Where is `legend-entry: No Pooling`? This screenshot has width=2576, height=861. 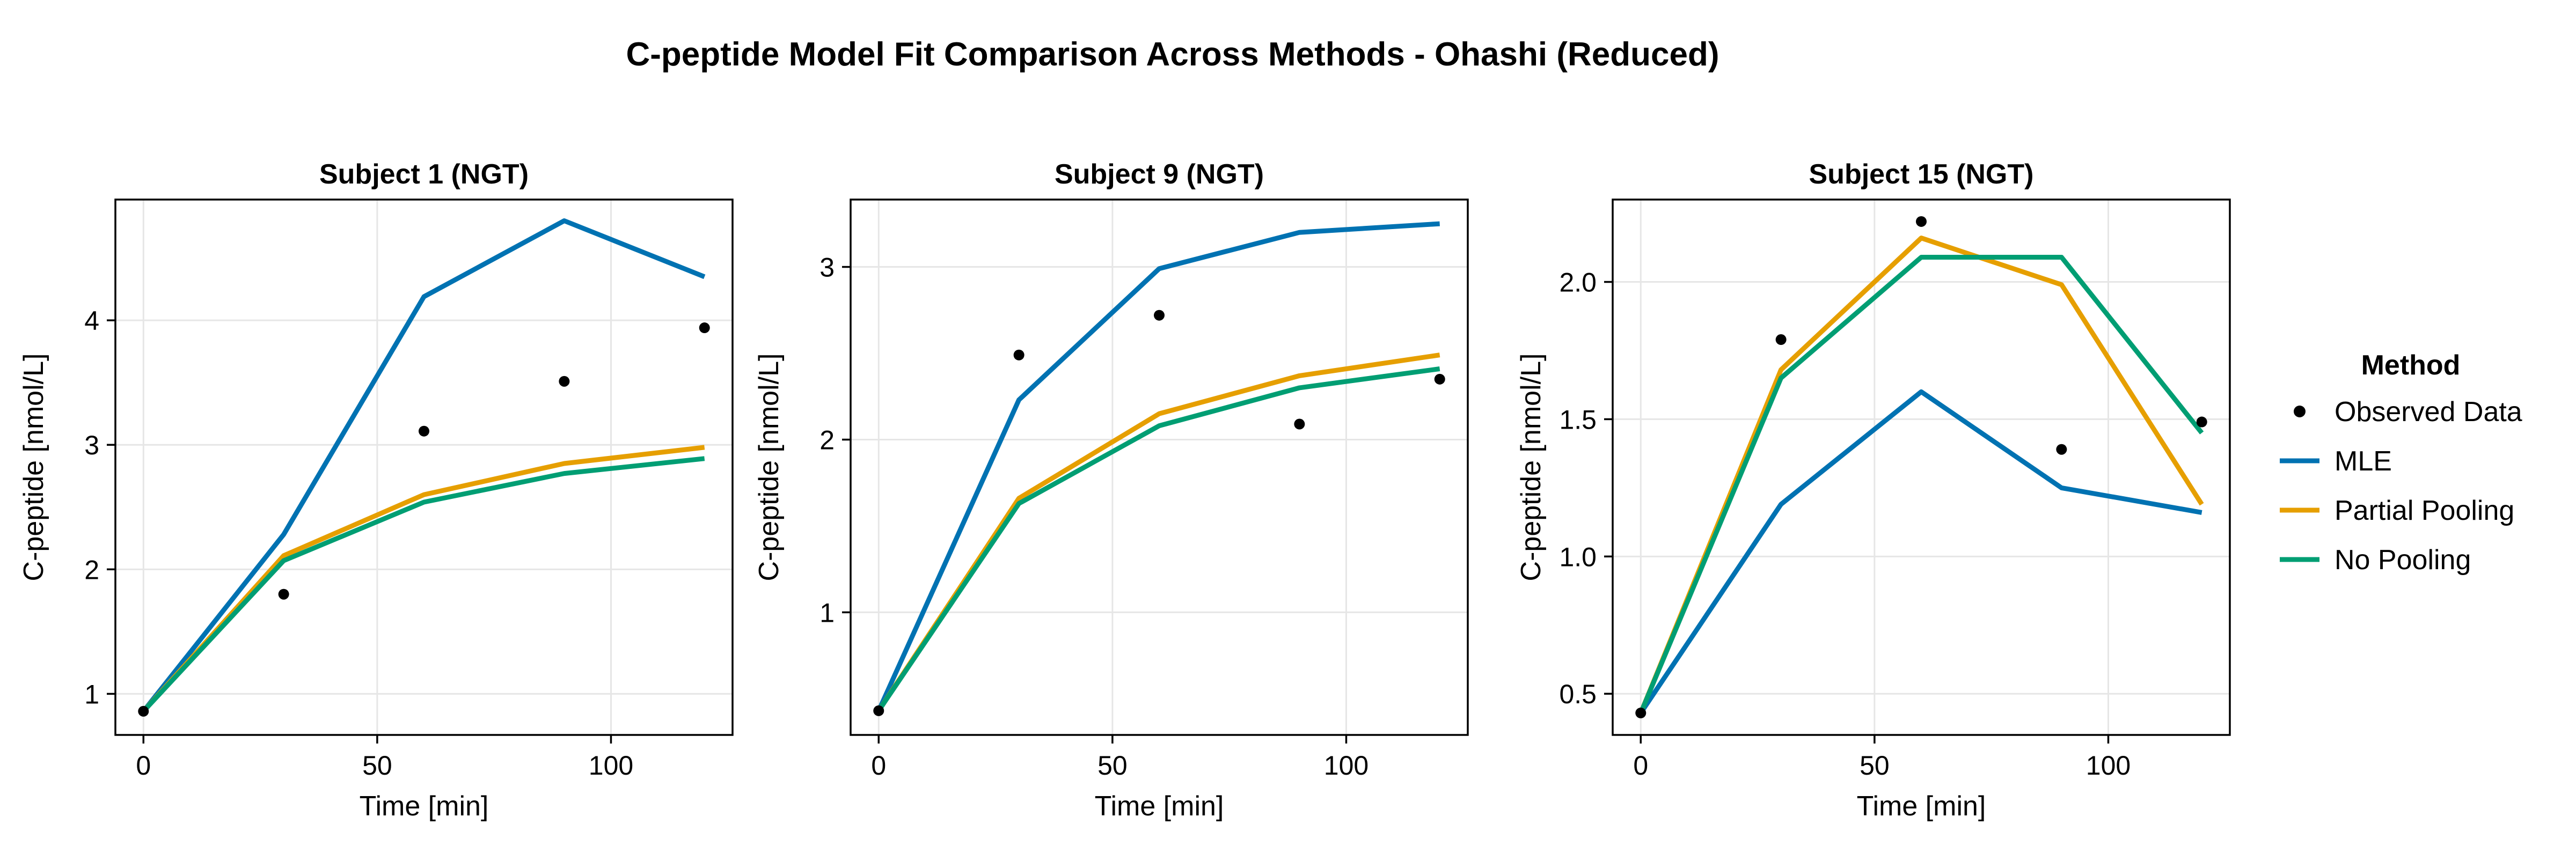 legend-entry: No Pooling is located at coordinates (2375, 560).